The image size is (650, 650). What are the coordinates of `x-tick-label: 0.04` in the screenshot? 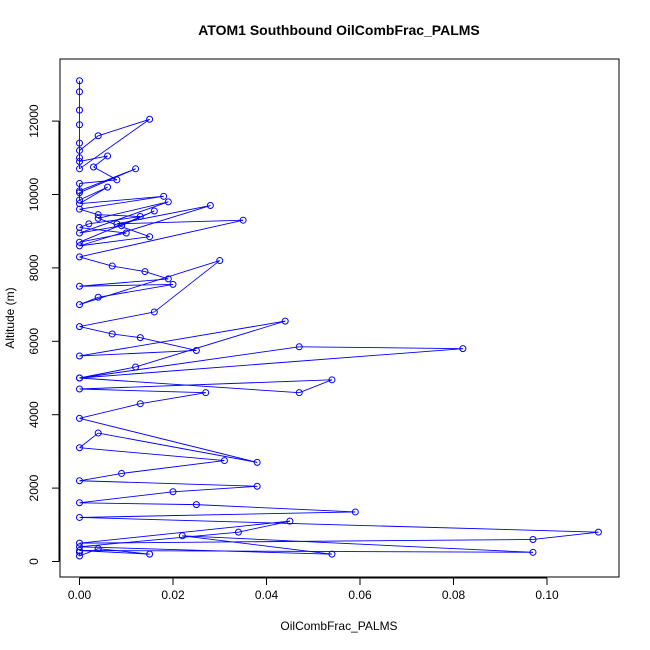 It's located at (267, 595).